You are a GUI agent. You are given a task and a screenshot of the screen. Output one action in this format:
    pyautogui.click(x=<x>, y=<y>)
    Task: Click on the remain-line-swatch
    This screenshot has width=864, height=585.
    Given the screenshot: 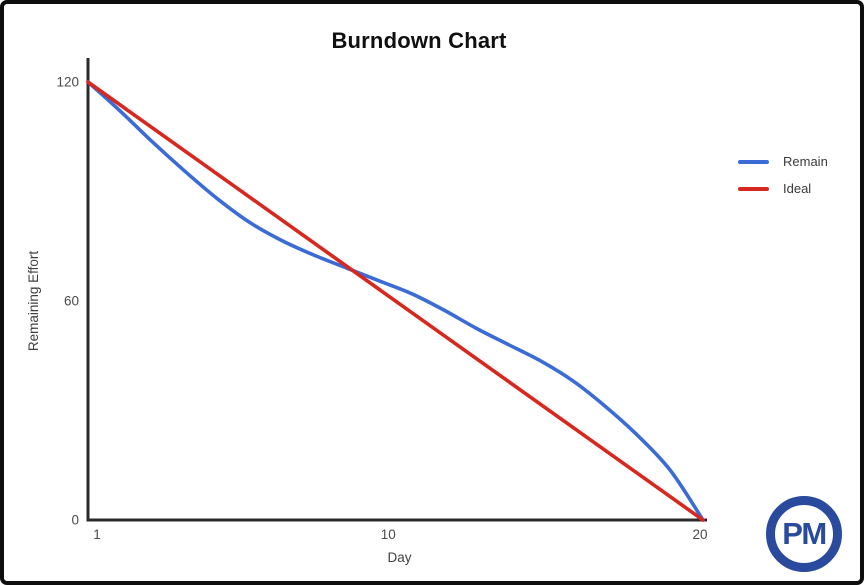 What is the action you would take?
    pyautogui.click(x=753, y=161)
    